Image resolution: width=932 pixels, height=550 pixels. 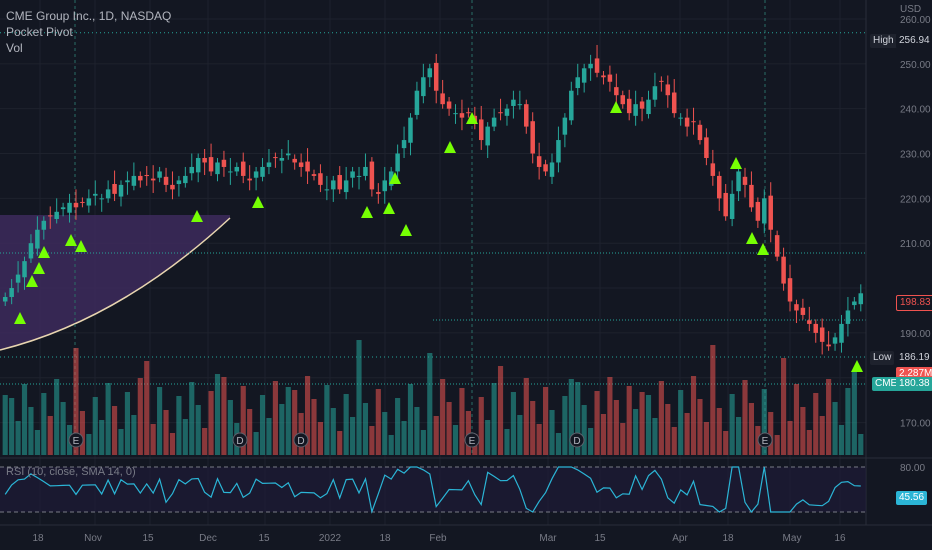 I want to click on event-label: E, so click(x=76, y=441).